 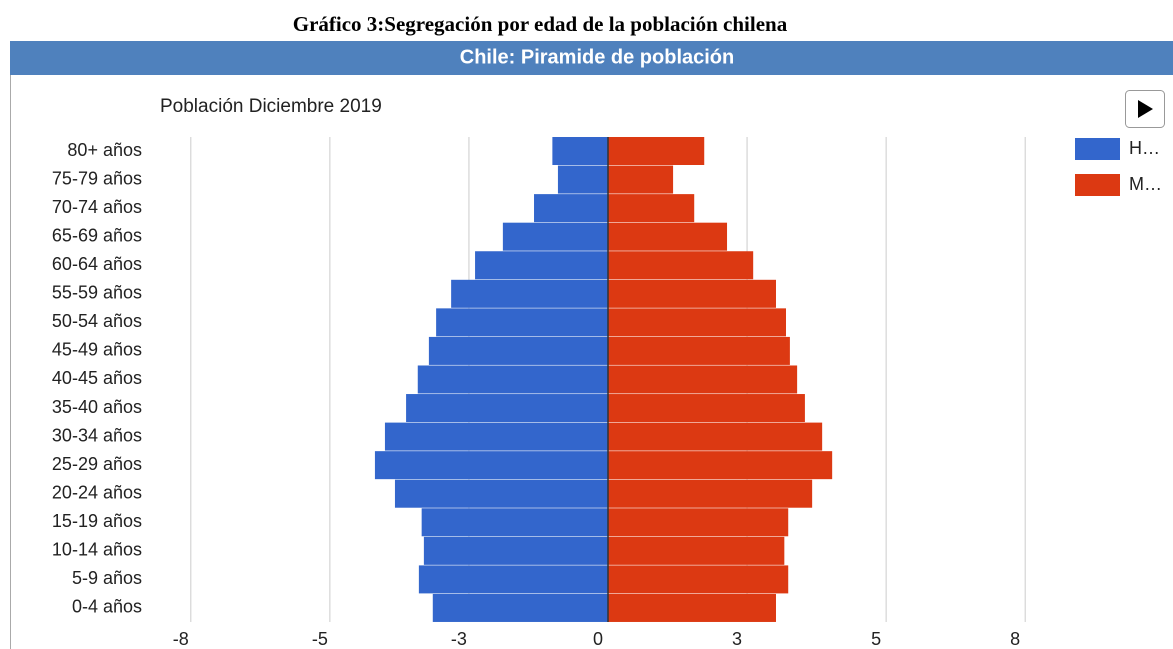 I want to click on play-icon, so click(x=1145, y=109).